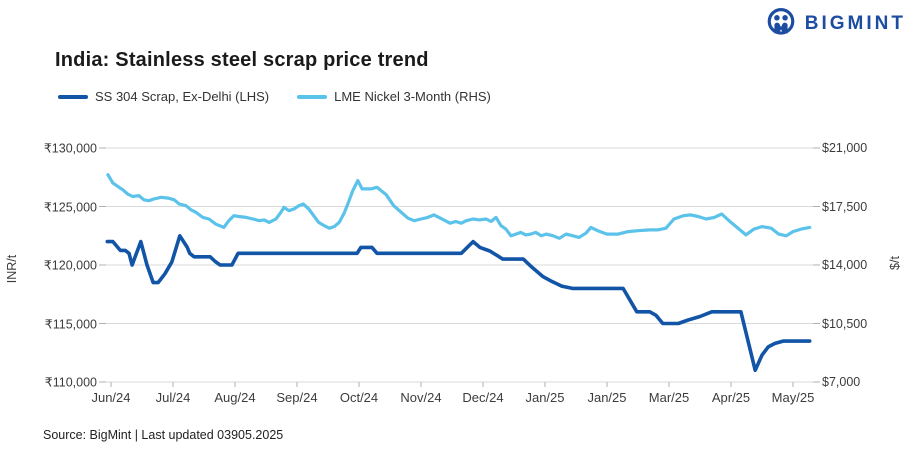  I want to click on y-axis-label-left: ₹125,000, so click(70, 207).